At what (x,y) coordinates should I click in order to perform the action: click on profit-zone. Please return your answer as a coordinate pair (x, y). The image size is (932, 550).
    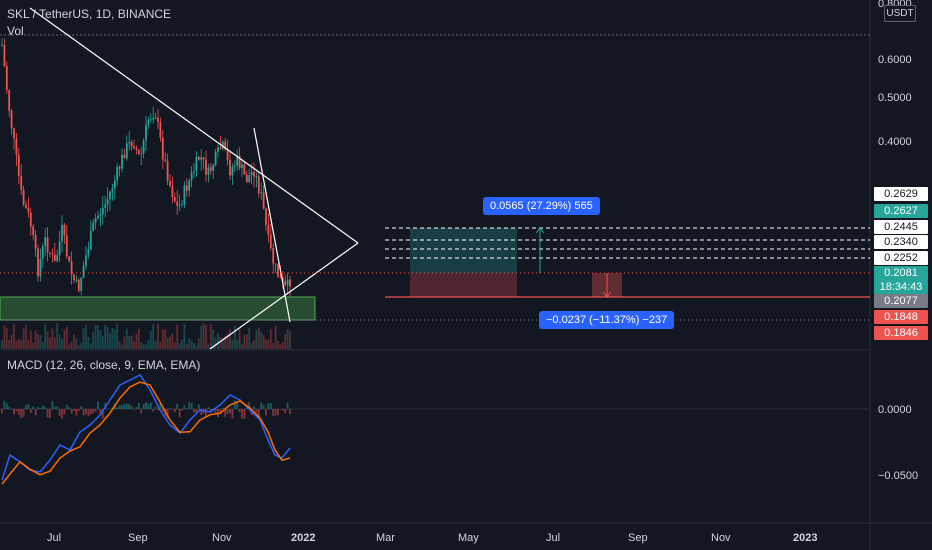
    Looking at the image, I should click on (463, 250).